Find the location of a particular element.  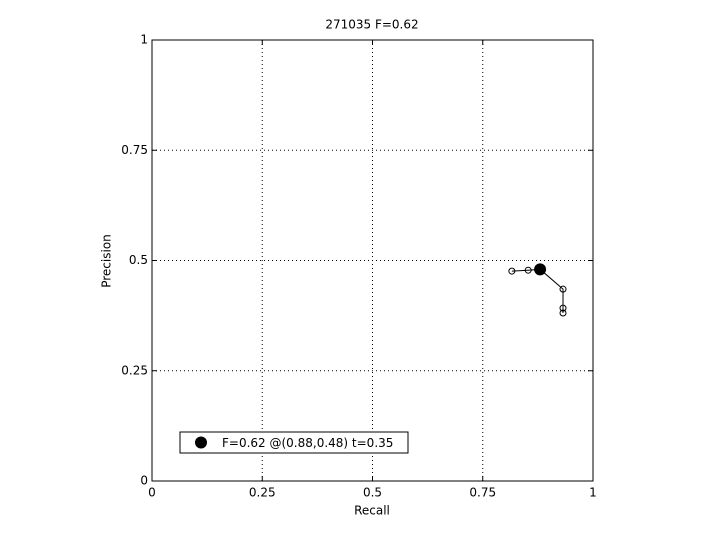

x-axis-label: Recall is located at coordinates (372, 511).